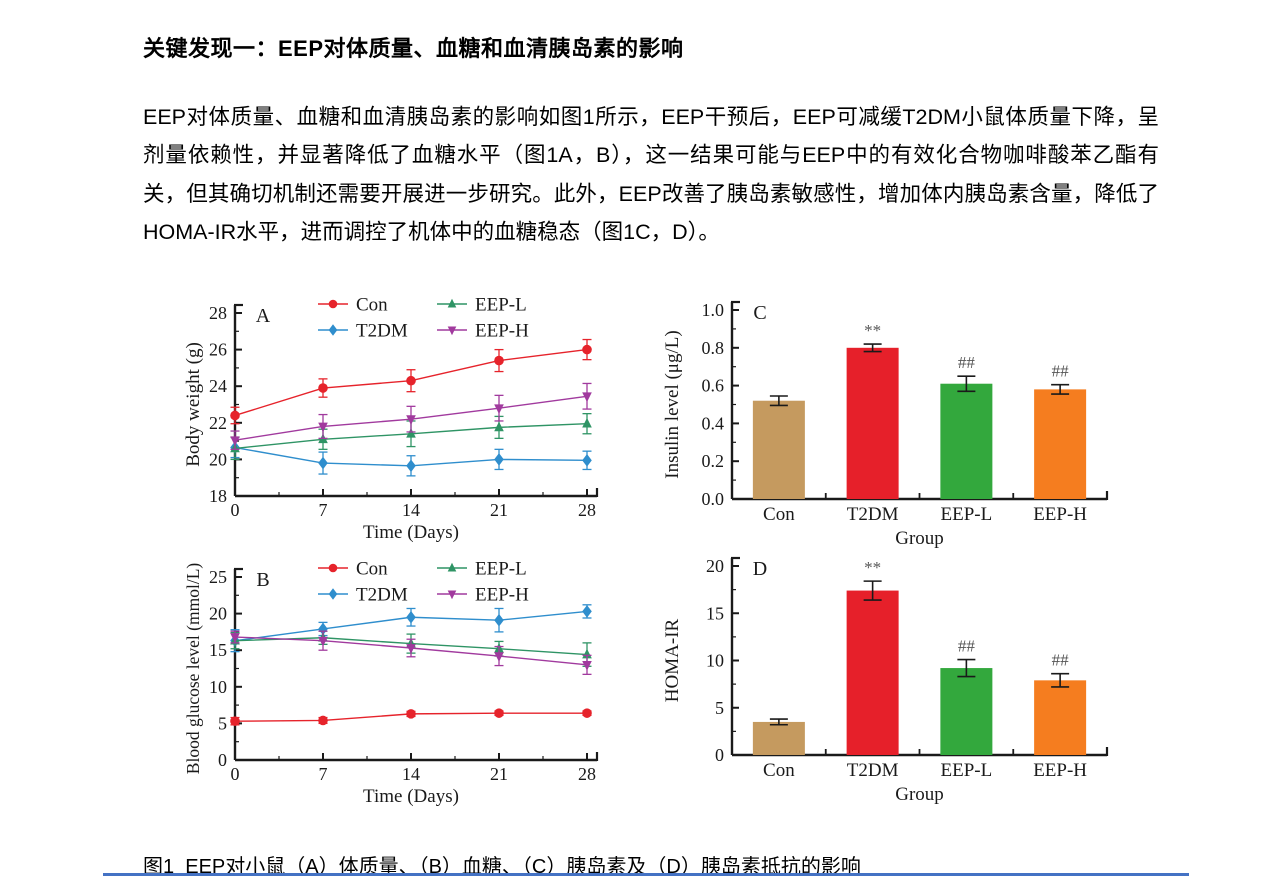  What do you see at coordinates (218, 350) in the screenshot?
I see `svg-text: 26` at bounding box center [218, 350].